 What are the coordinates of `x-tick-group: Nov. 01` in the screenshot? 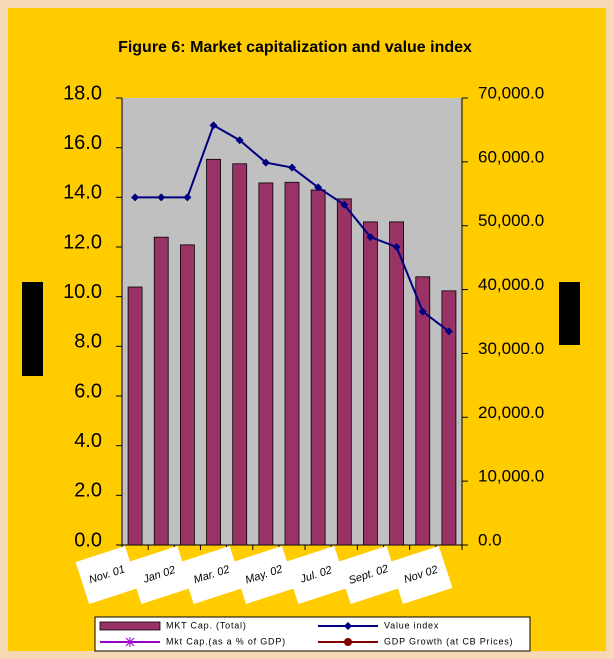 It's located at (107, 575).